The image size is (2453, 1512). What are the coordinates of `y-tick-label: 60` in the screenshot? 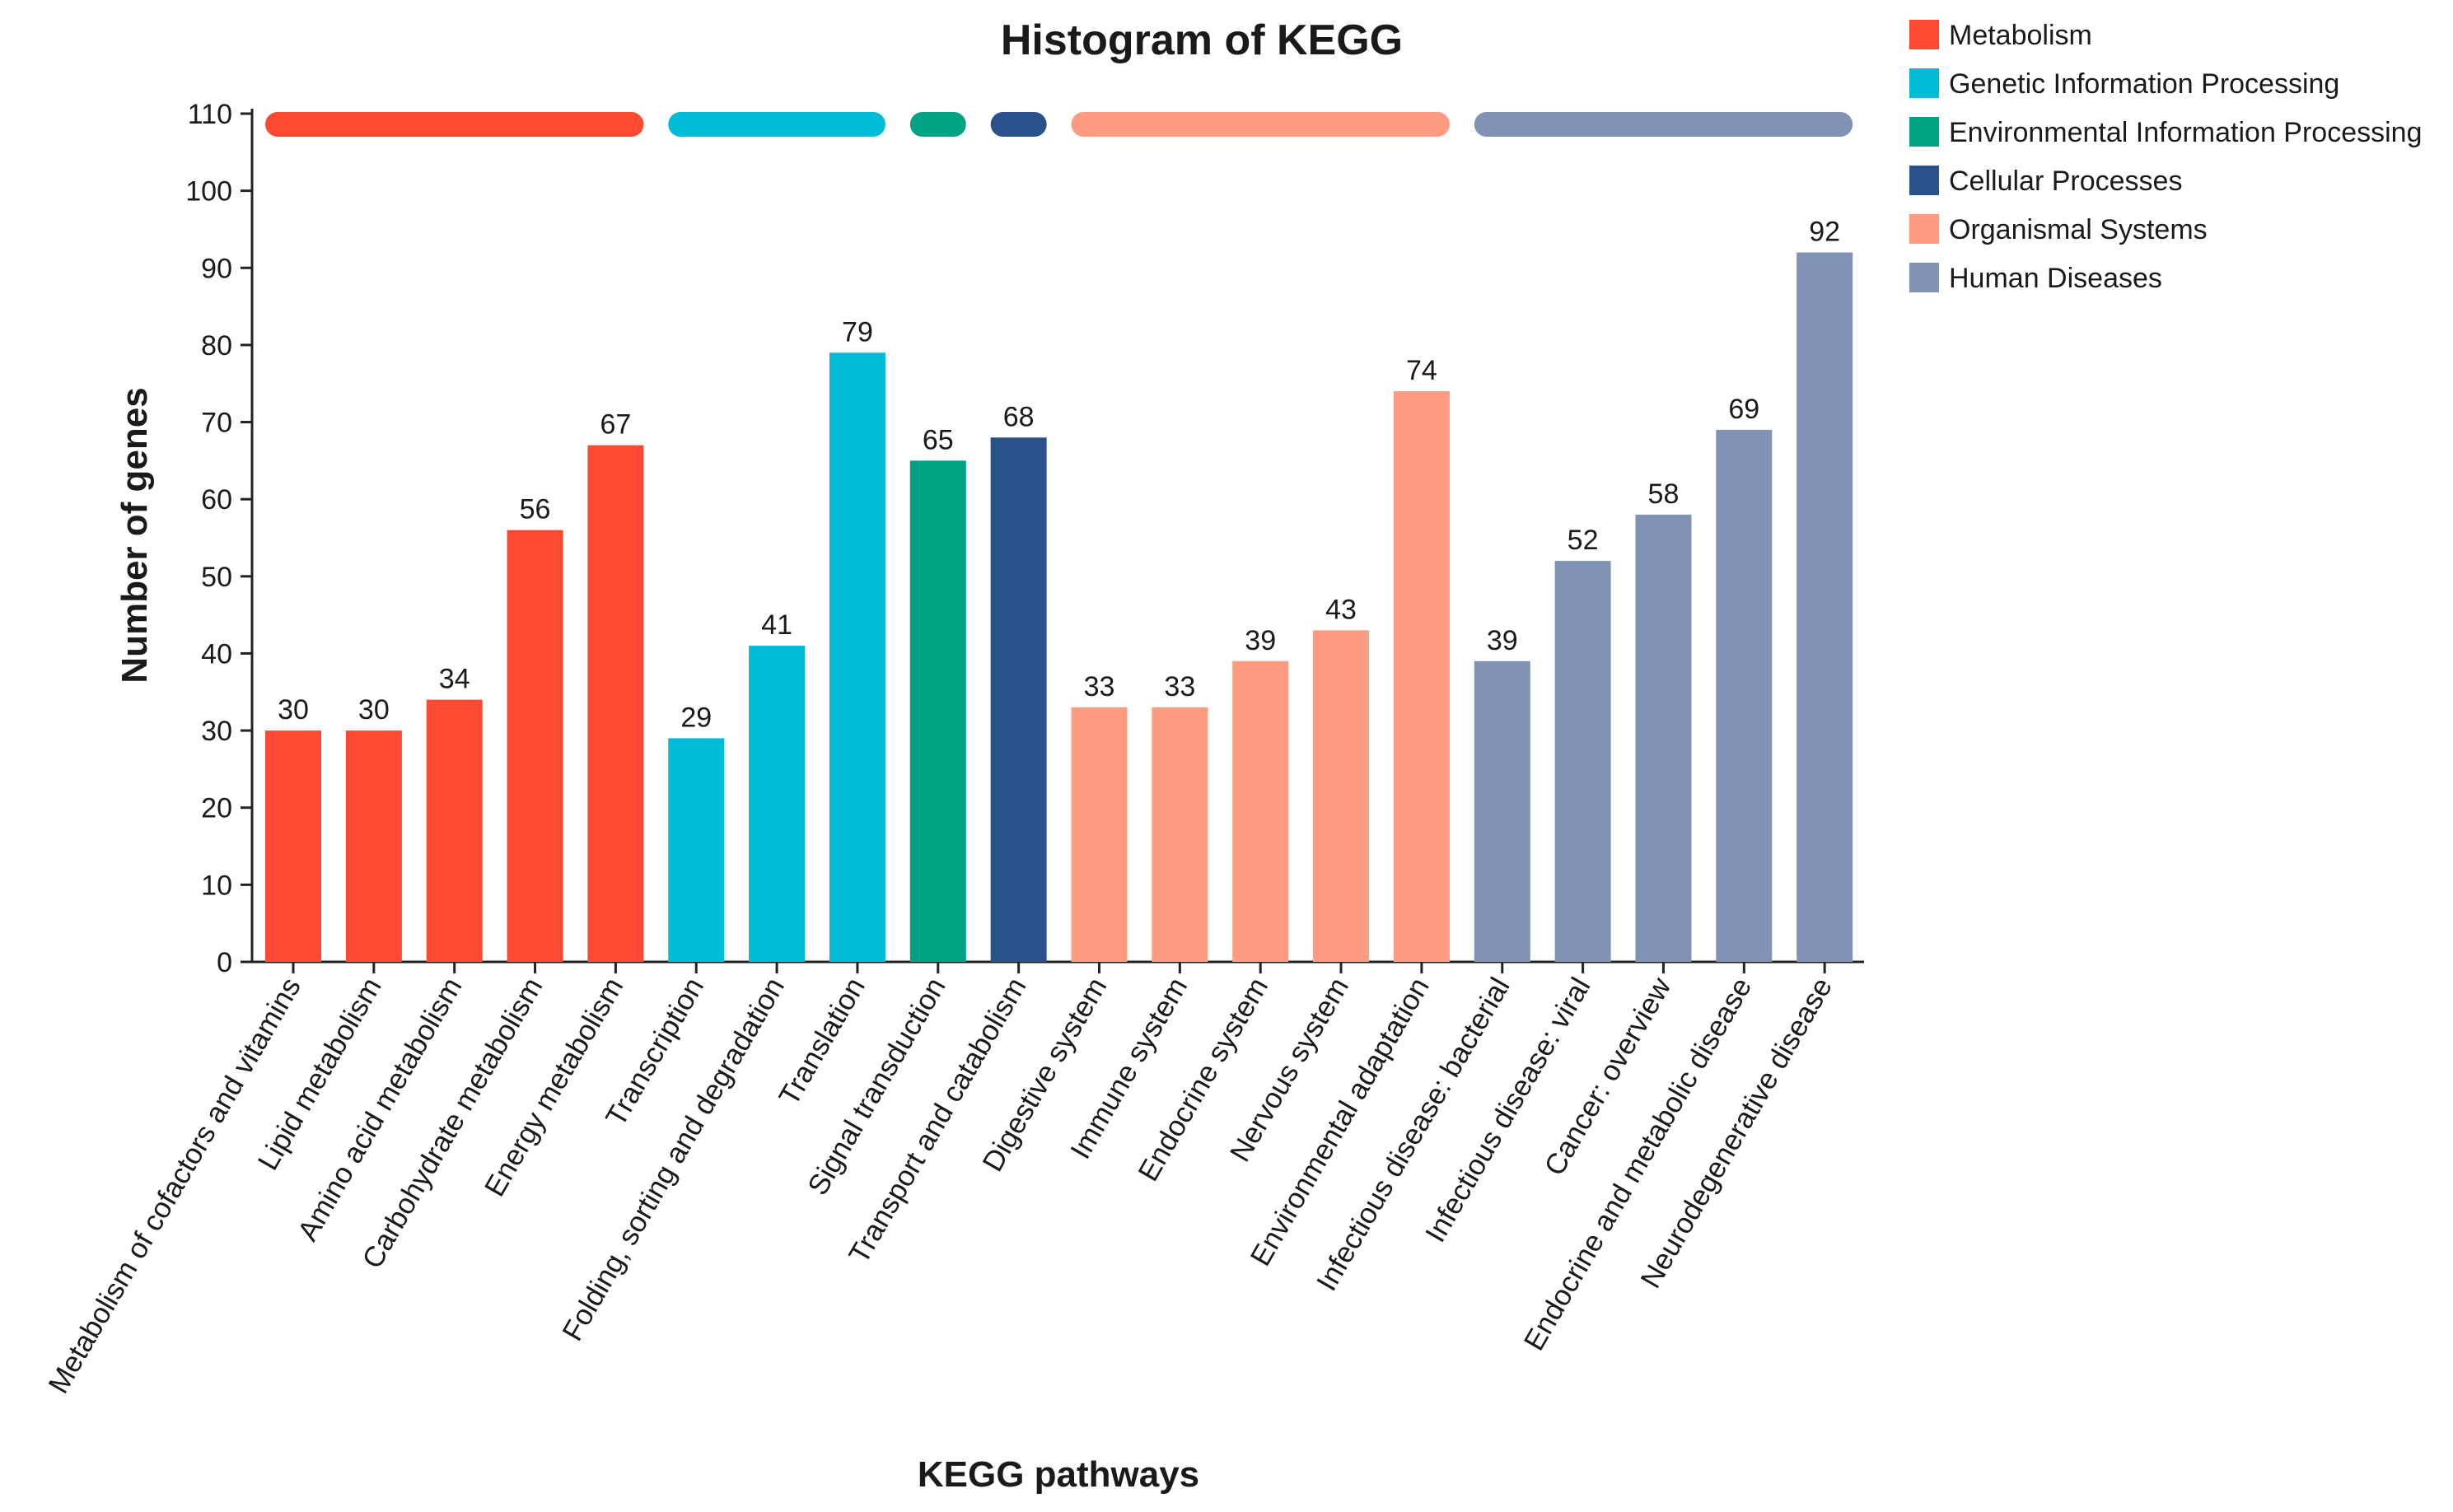 It's located at (217, 500).